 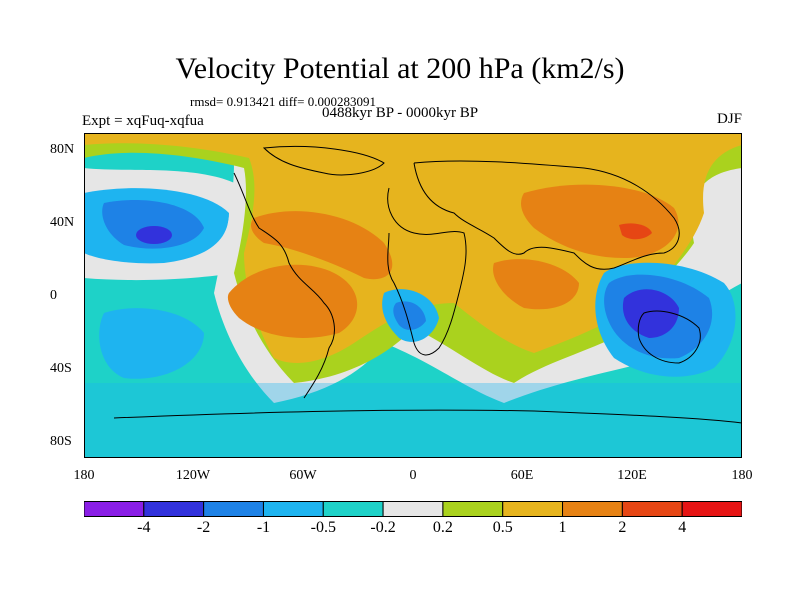 I want to click on colorbar, so click(x=413, y=509).